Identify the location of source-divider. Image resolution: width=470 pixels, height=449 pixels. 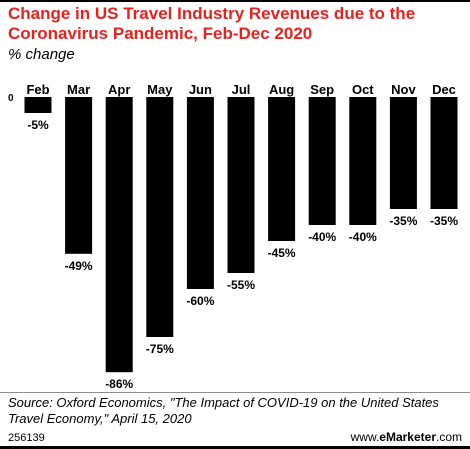
(235, 392).